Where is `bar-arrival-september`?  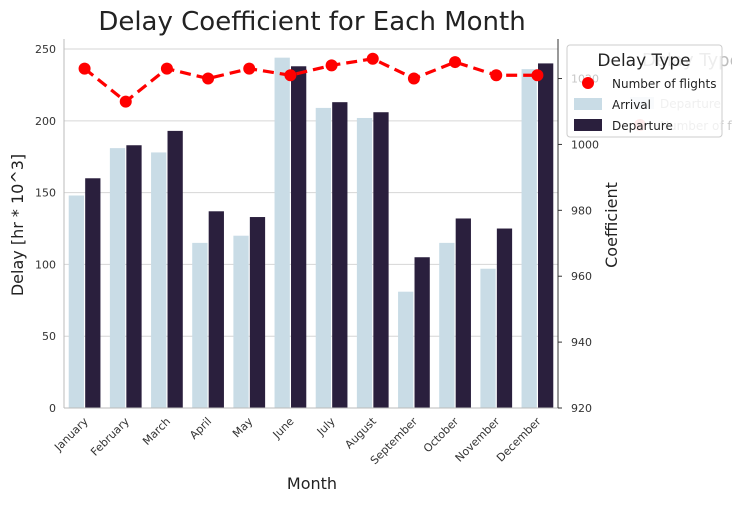
bar-arrival-september is located at coordinates (406, 349).